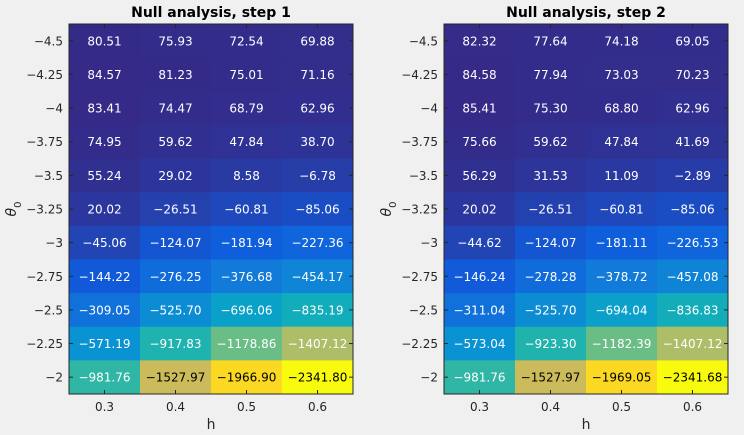  I want to click on cell-value-label: −1966.90, so click(247, 378).